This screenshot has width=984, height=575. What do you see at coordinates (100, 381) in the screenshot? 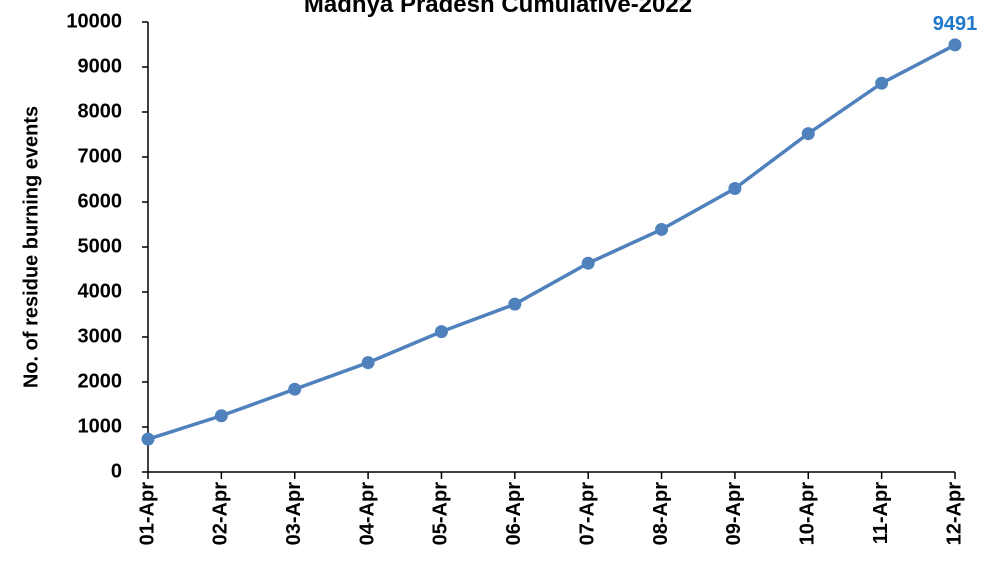
I see `y-tick-label: 2000` at bounding box center [100, 381].